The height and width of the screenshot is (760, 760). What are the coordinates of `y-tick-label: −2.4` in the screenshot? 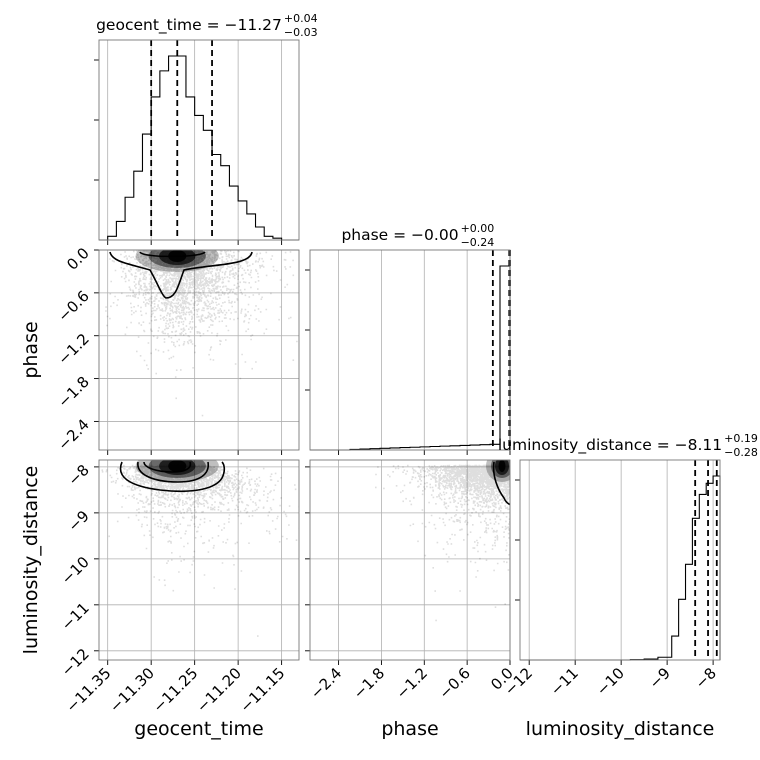 It's located at (73, 435).